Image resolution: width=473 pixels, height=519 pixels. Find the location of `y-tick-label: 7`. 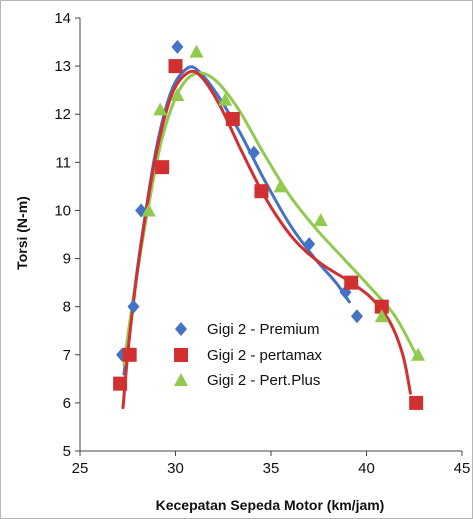

y-tick-label: 7 is located at coordinates (67, 355).